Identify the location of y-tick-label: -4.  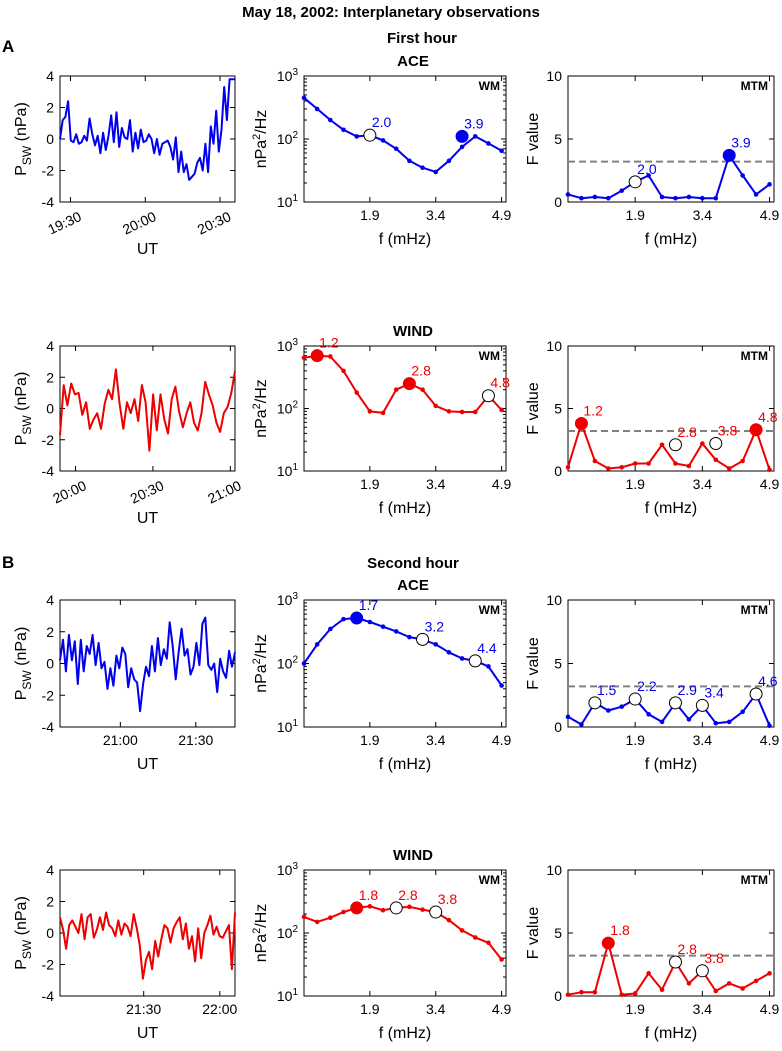
(48, 727).